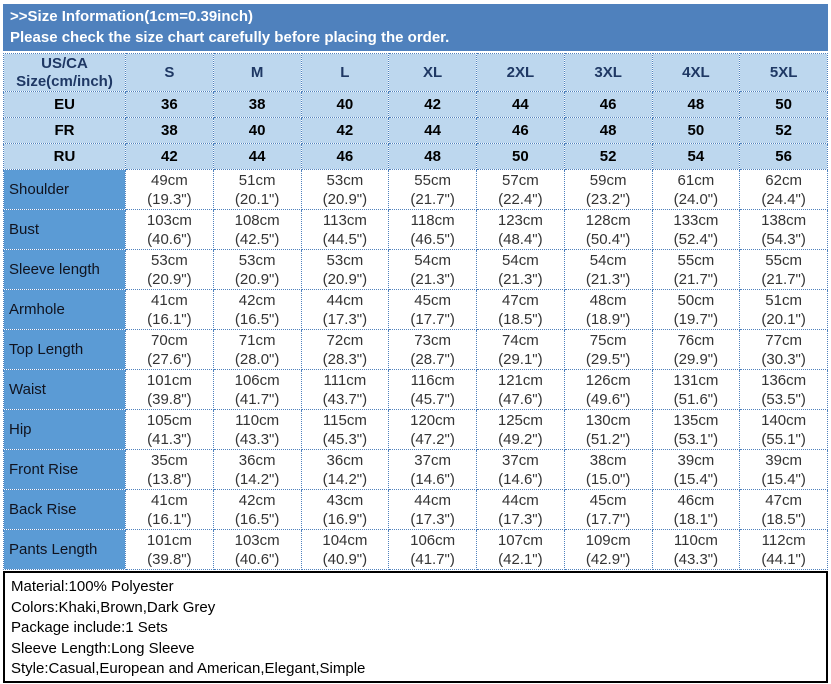 The width and height of the screenshot is (831, 684). What do you see at coordinates (345, 349) in the screenshot?
I see `measurement-value-cell: 72cm (28.3")` at bounding box center [345, 349].